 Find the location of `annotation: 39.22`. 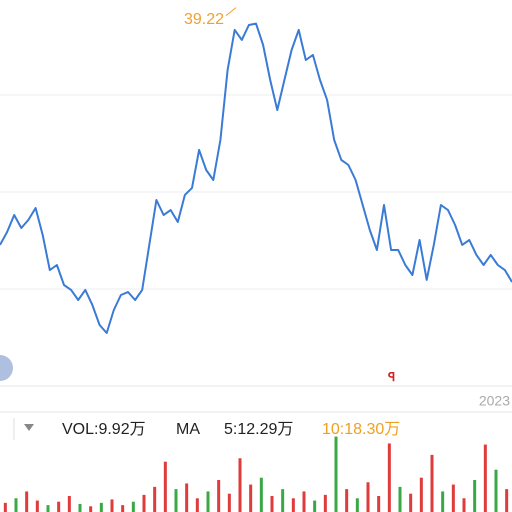

annotation: 39.22 is located at coordinates (204, 19).